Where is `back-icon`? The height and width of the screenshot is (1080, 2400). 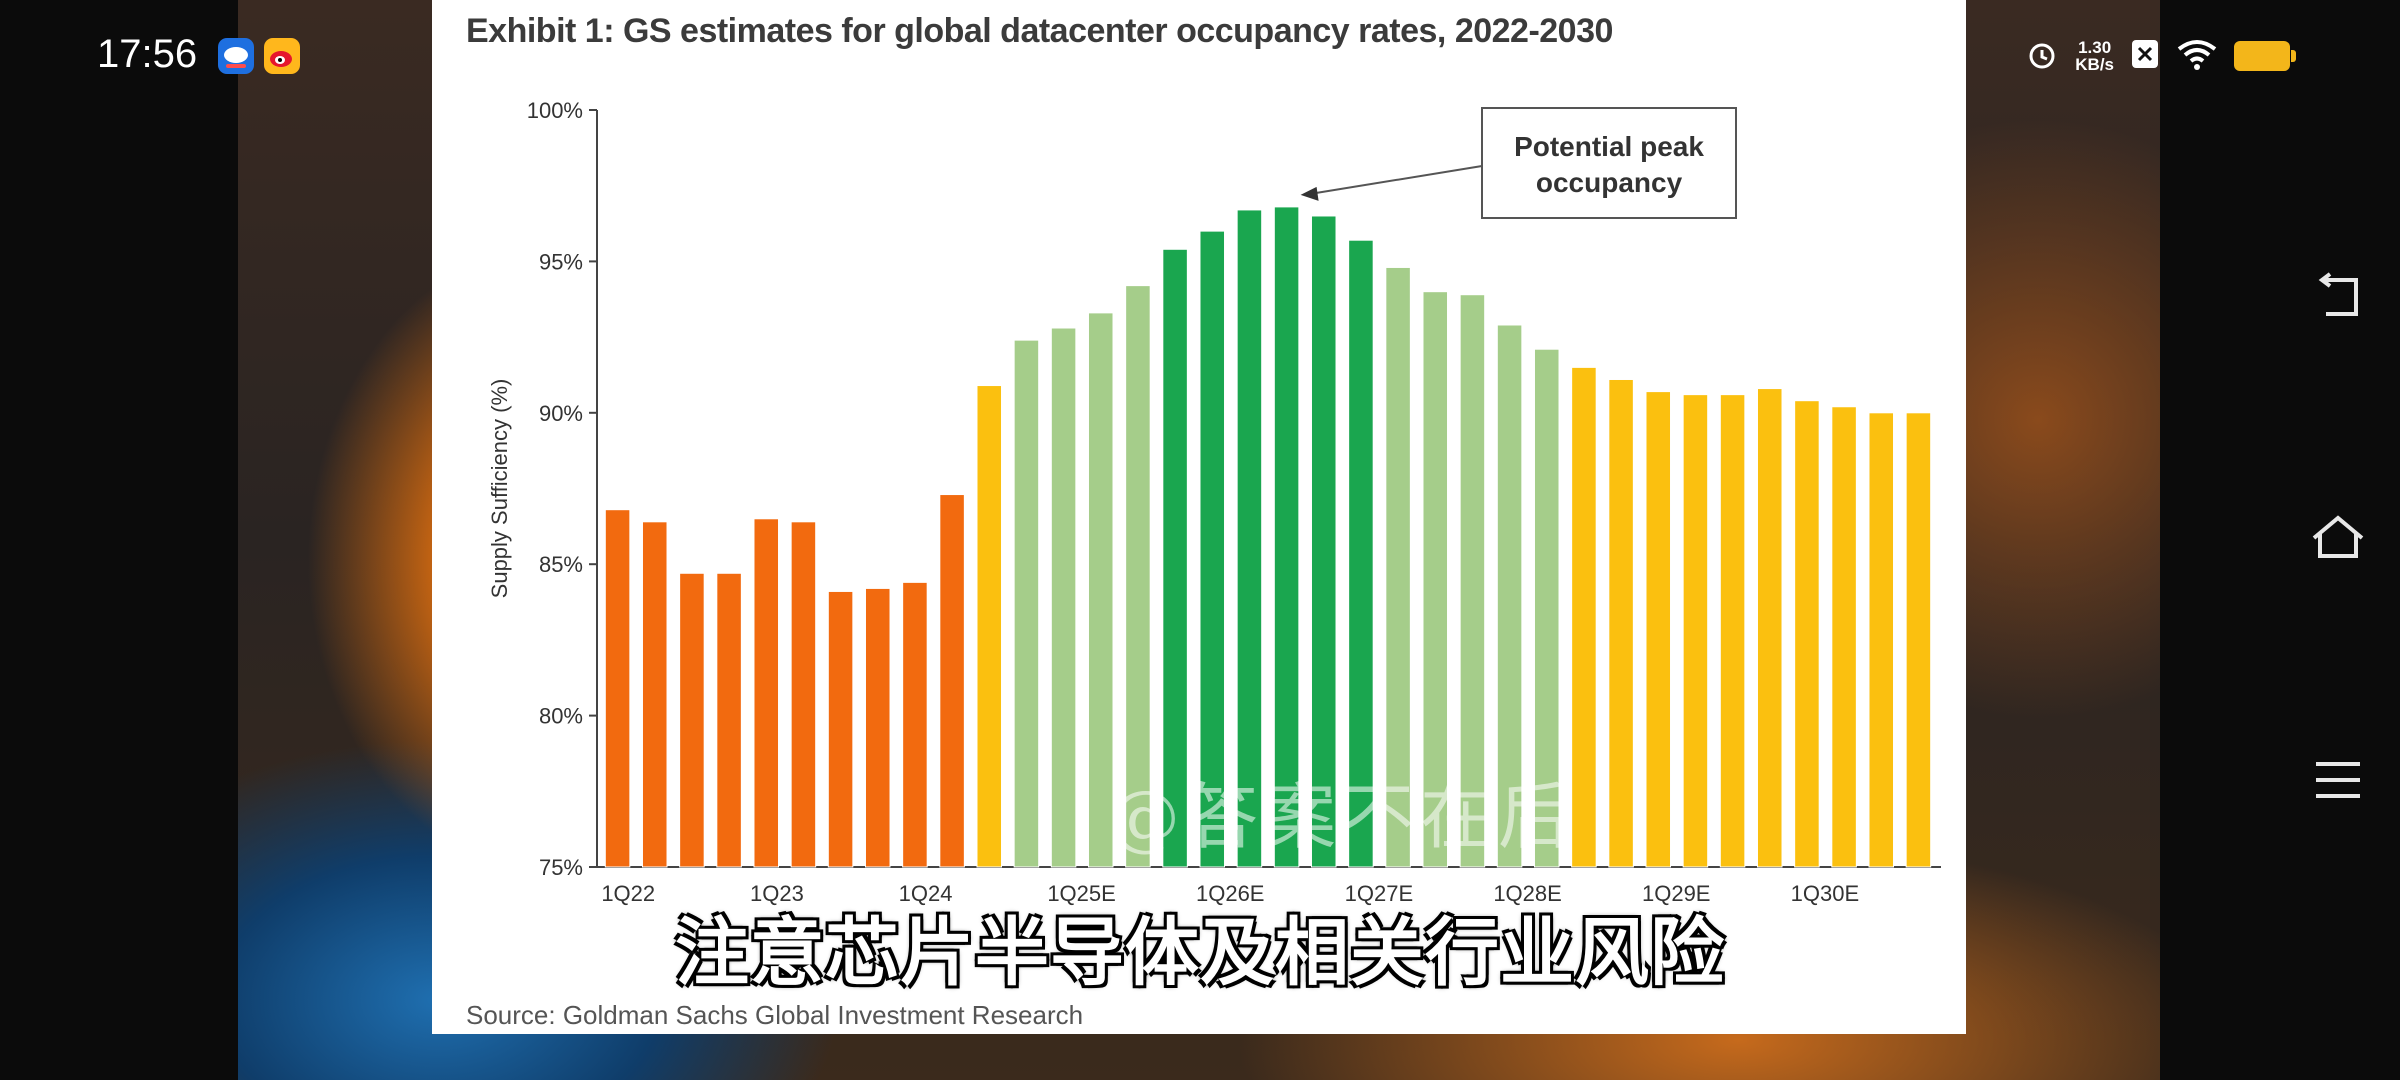 back-icon is located at coordinates (2338, 298).